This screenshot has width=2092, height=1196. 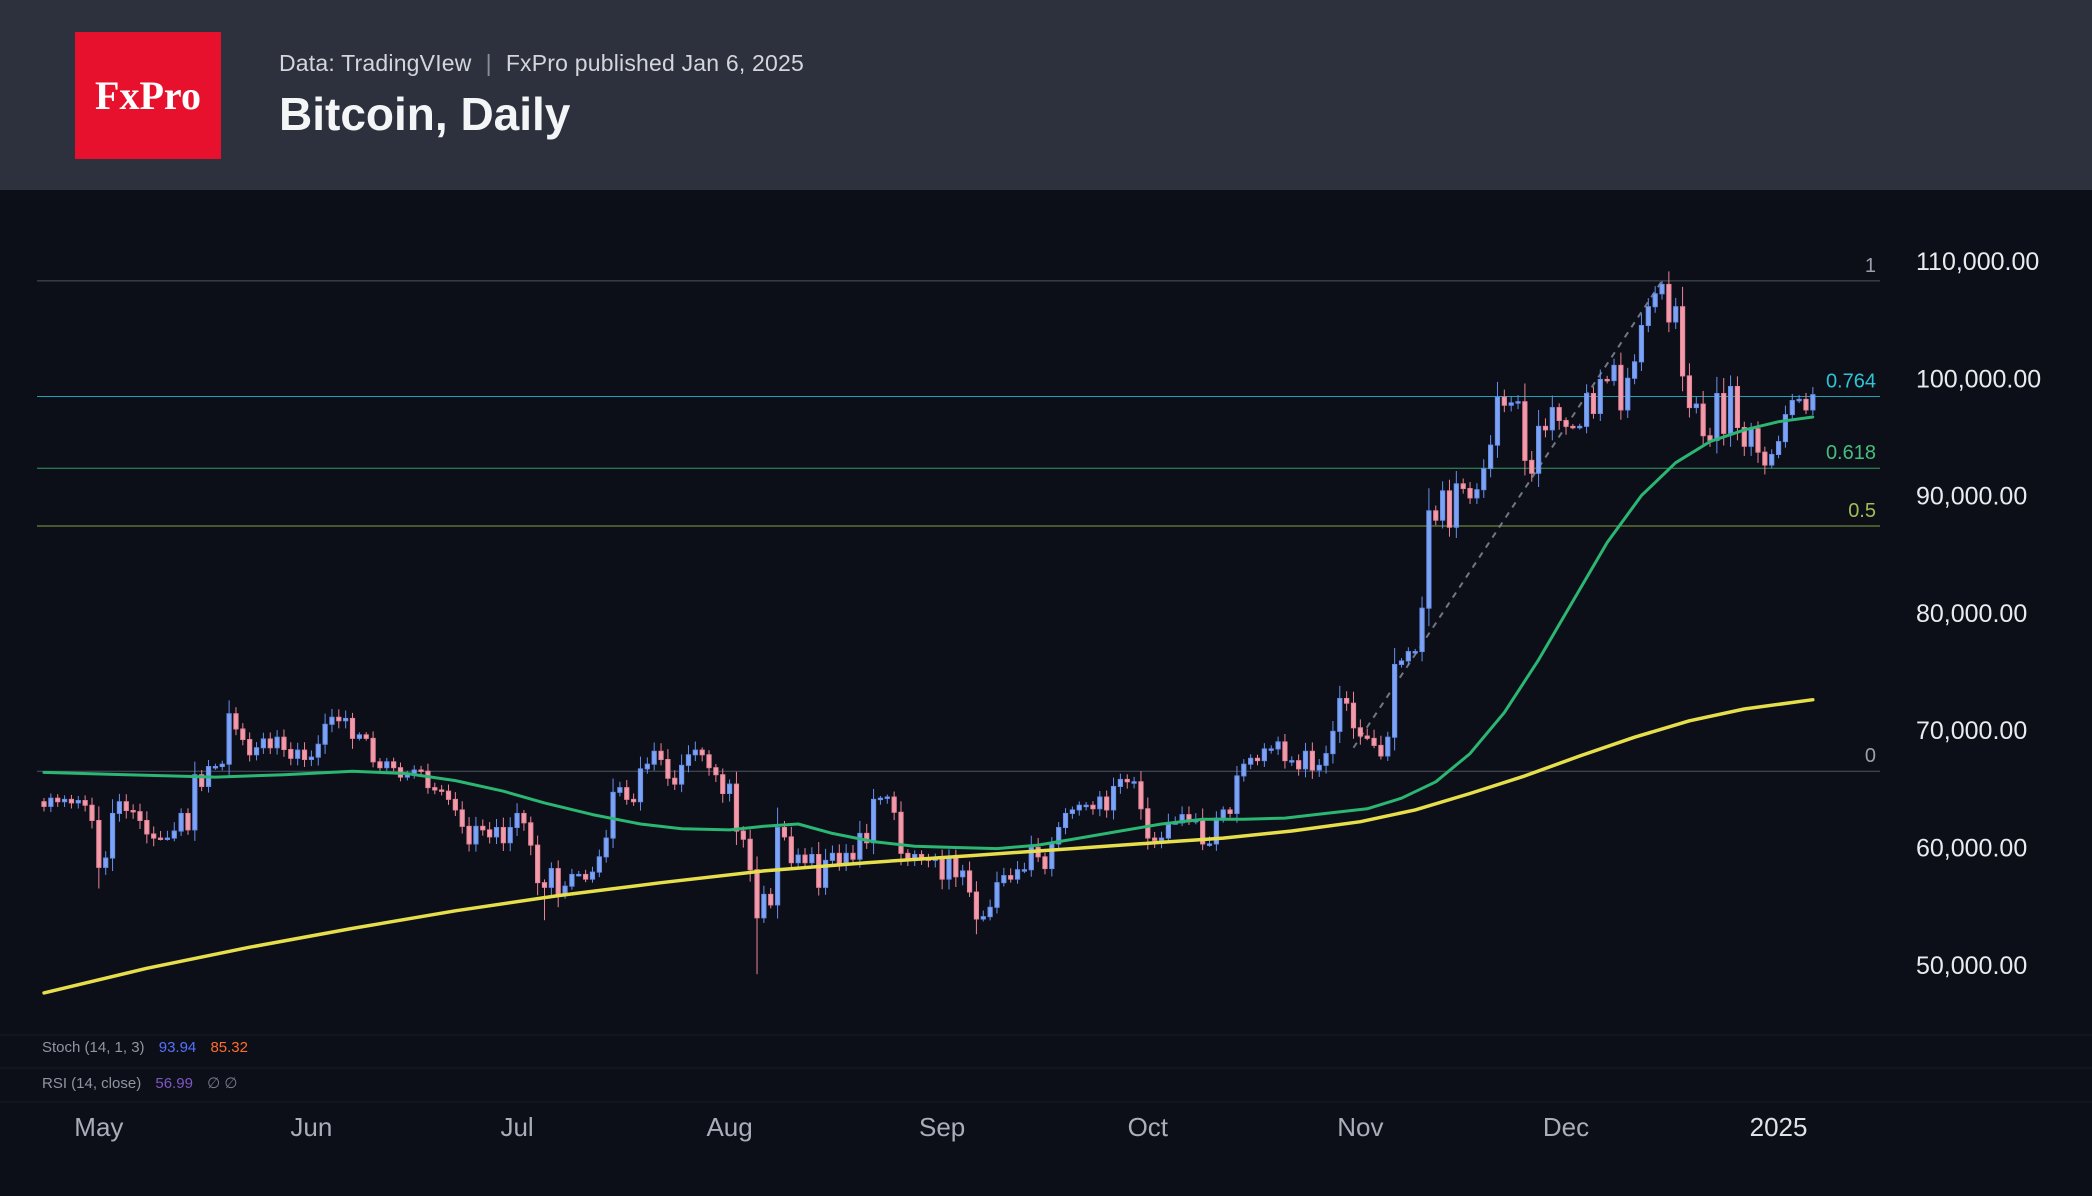 What do you see at coordinates (1977, 262) in the screenshot?
I see `price-axis-label: 110,000.00` at bounding box center [1977, 262].